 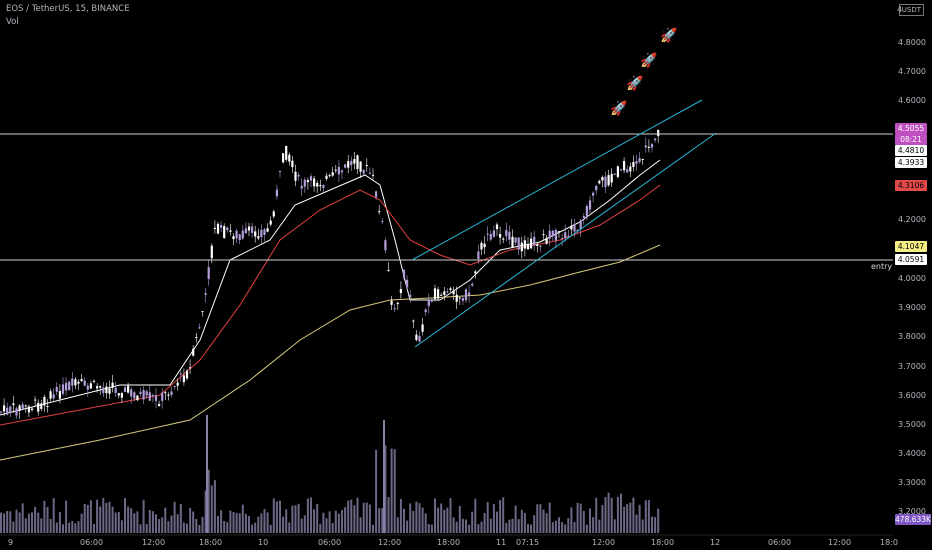 I want to click on volume-legend-label: Vol, so click(x=12, y=22).